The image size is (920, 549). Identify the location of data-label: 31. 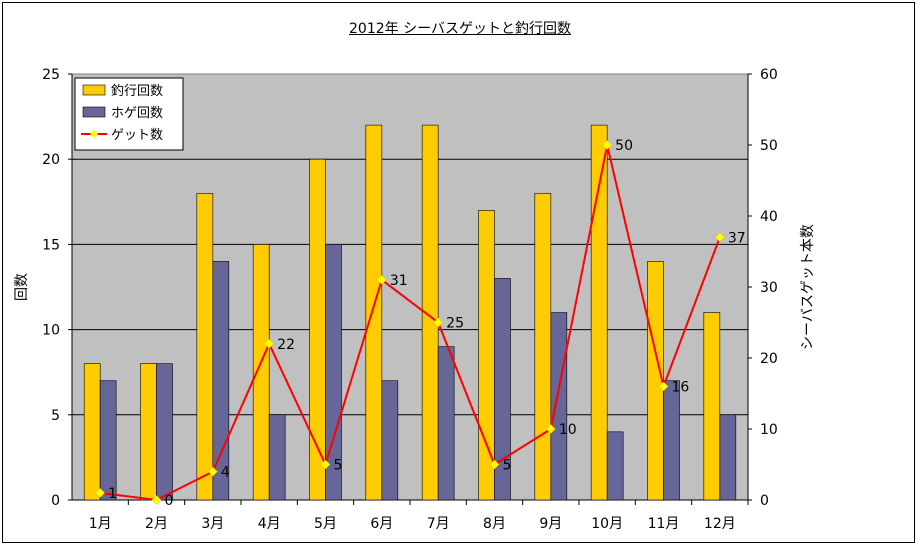
(399, 281).